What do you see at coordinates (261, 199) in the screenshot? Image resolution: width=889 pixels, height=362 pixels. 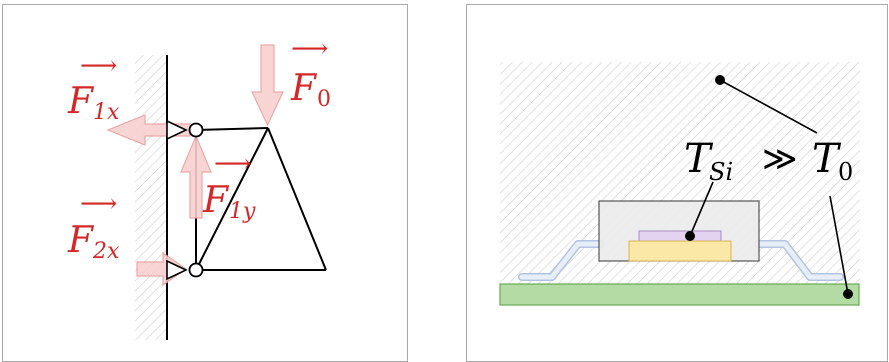 I see `truss-structure` at bounding box center [261, 199].